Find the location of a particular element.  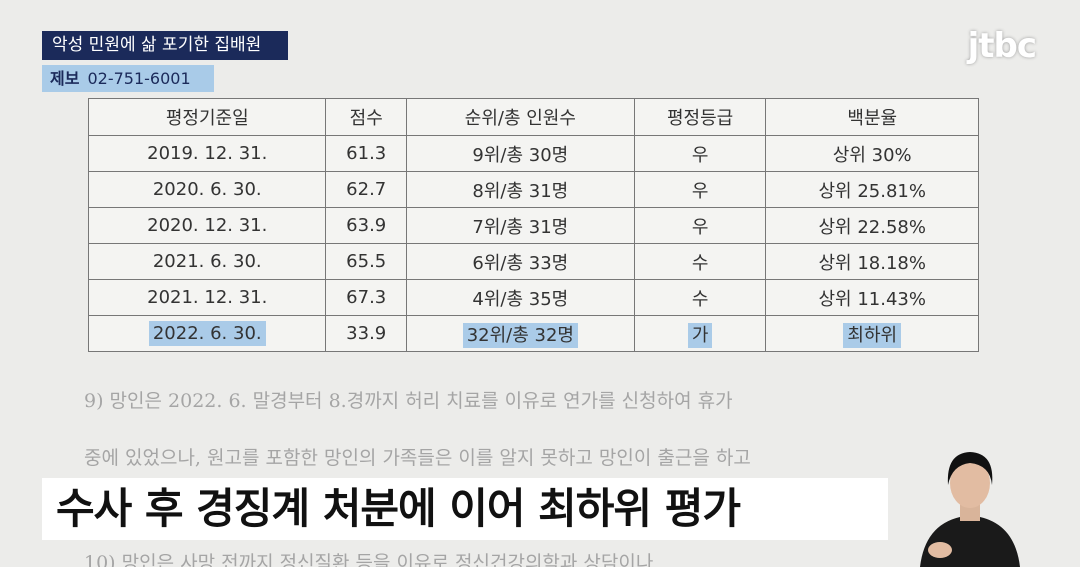

table-cell: 최하위 is located at coordinates (872, 333).